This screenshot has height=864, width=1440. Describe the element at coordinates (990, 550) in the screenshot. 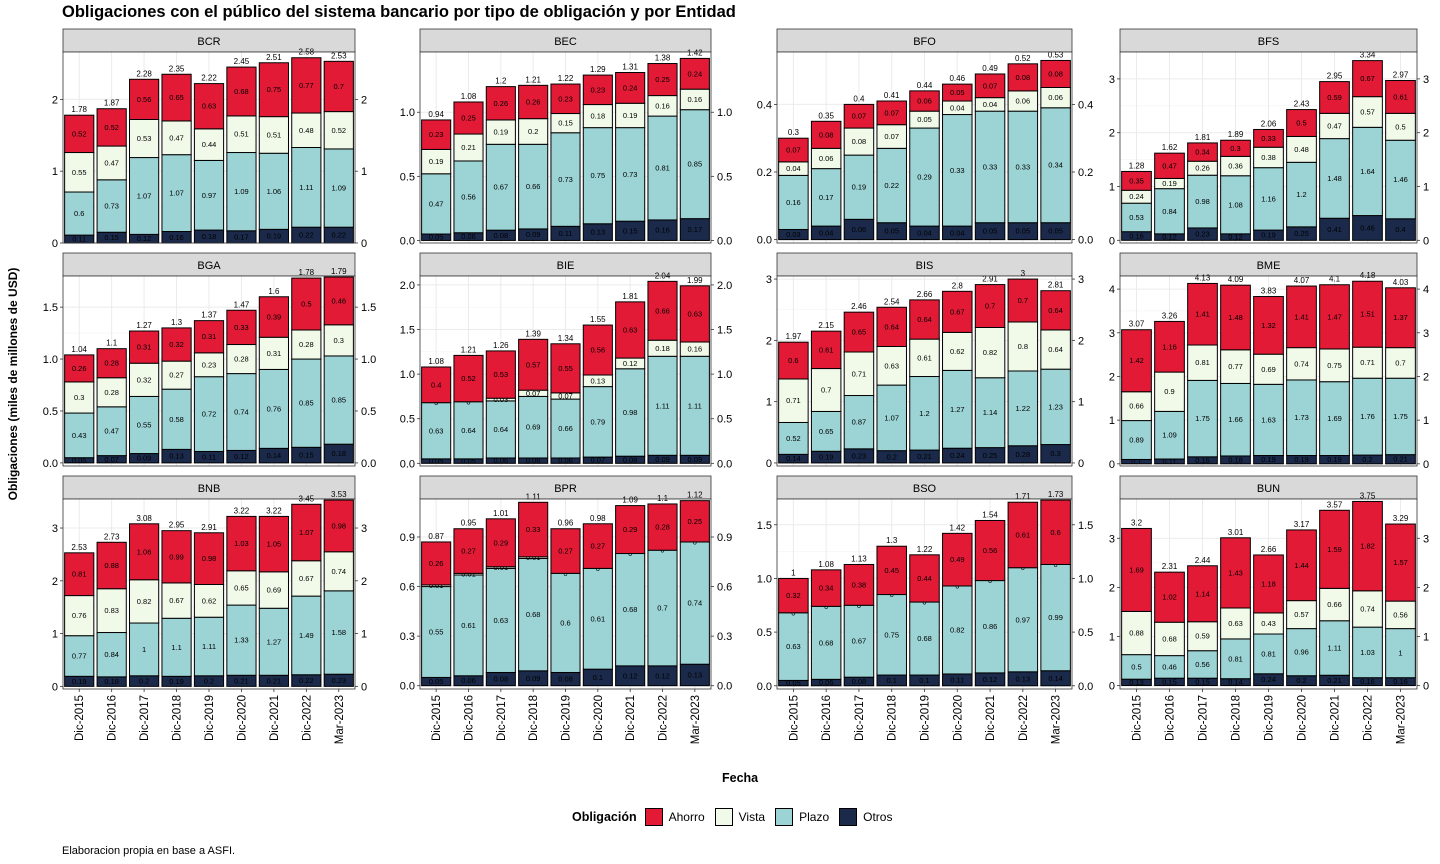

I see `bar-value-label: 0.56` at that location.